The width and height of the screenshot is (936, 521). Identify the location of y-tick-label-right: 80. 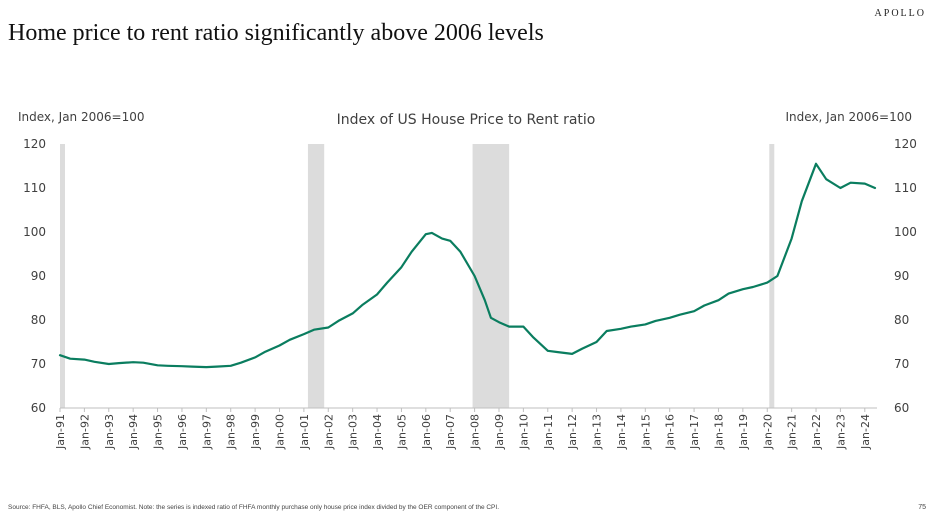
(901, 320).